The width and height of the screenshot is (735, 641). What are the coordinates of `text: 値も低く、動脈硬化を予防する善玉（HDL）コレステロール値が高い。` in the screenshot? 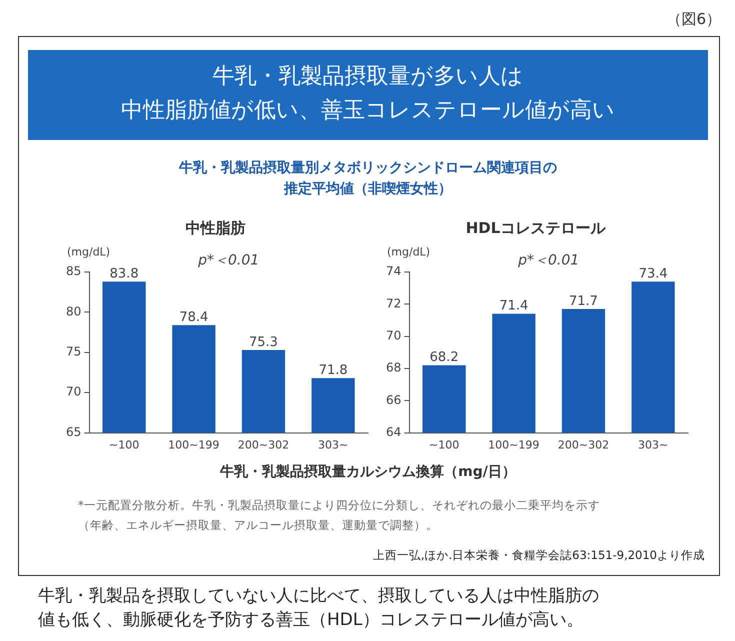 It's located at (311, 620).